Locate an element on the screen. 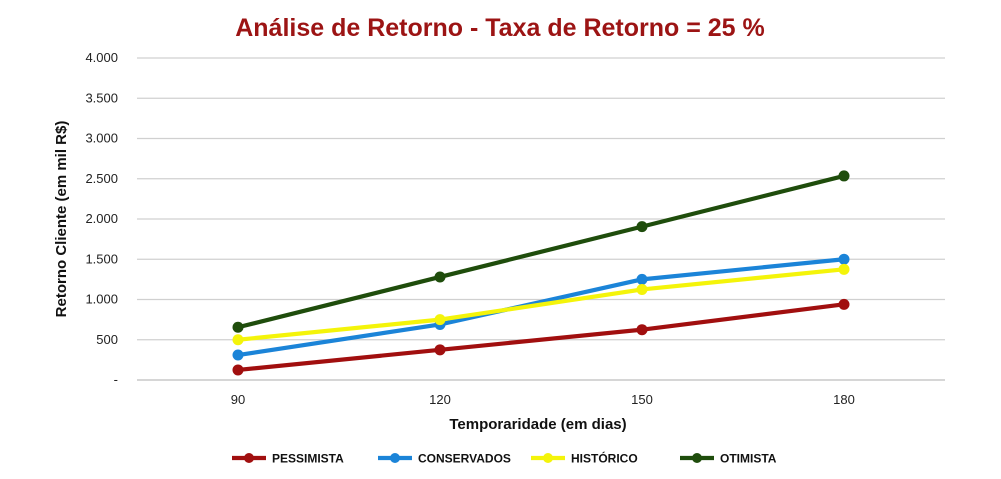 Image resolution: width=1001 pixels, height=479 pixels. y-tick-label: 1.000 is located at coordinates (101, 299).